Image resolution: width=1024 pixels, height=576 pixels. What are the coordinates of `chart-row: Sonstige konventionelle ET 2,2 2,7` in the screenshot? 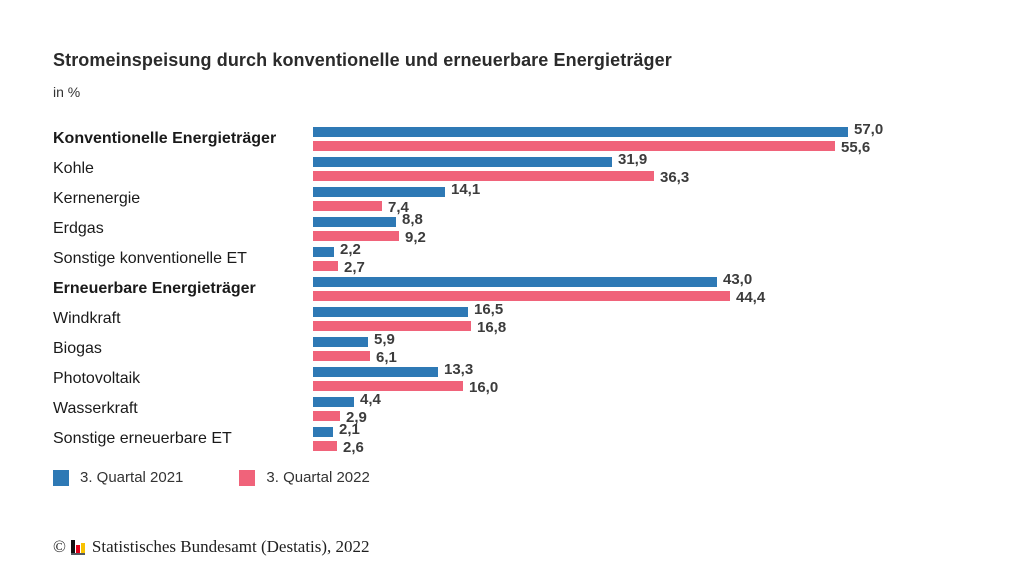 It's located at (512, 258).